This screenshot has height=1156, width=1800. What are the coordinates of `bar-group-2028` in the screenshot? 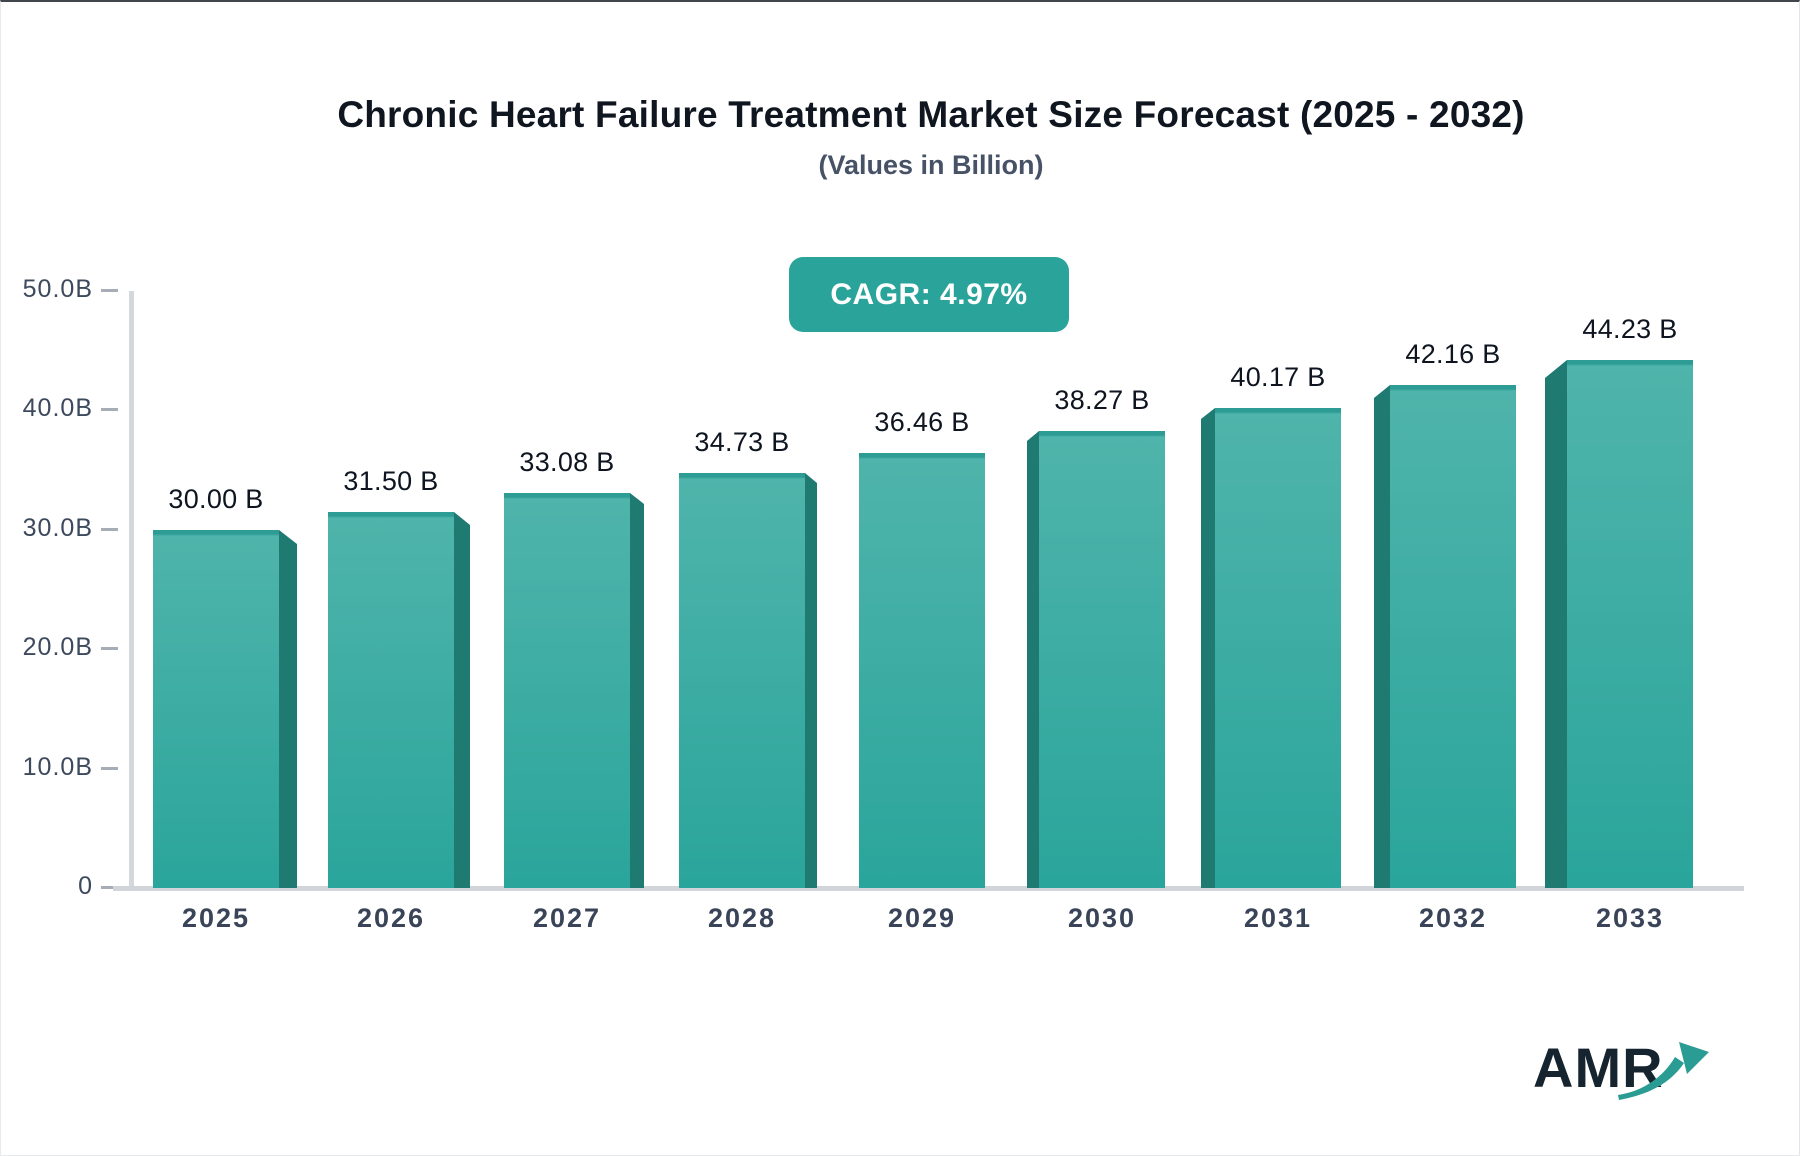 It's located at (748, 680).